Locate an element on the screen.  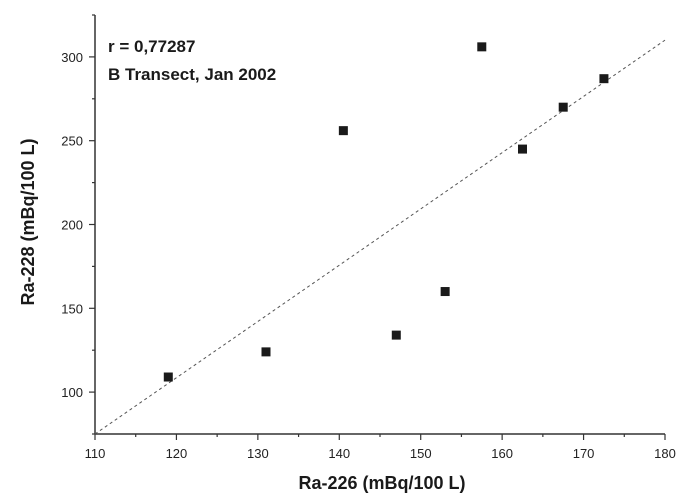
y-tick-label: 150 is located at coordinates (72, 308).